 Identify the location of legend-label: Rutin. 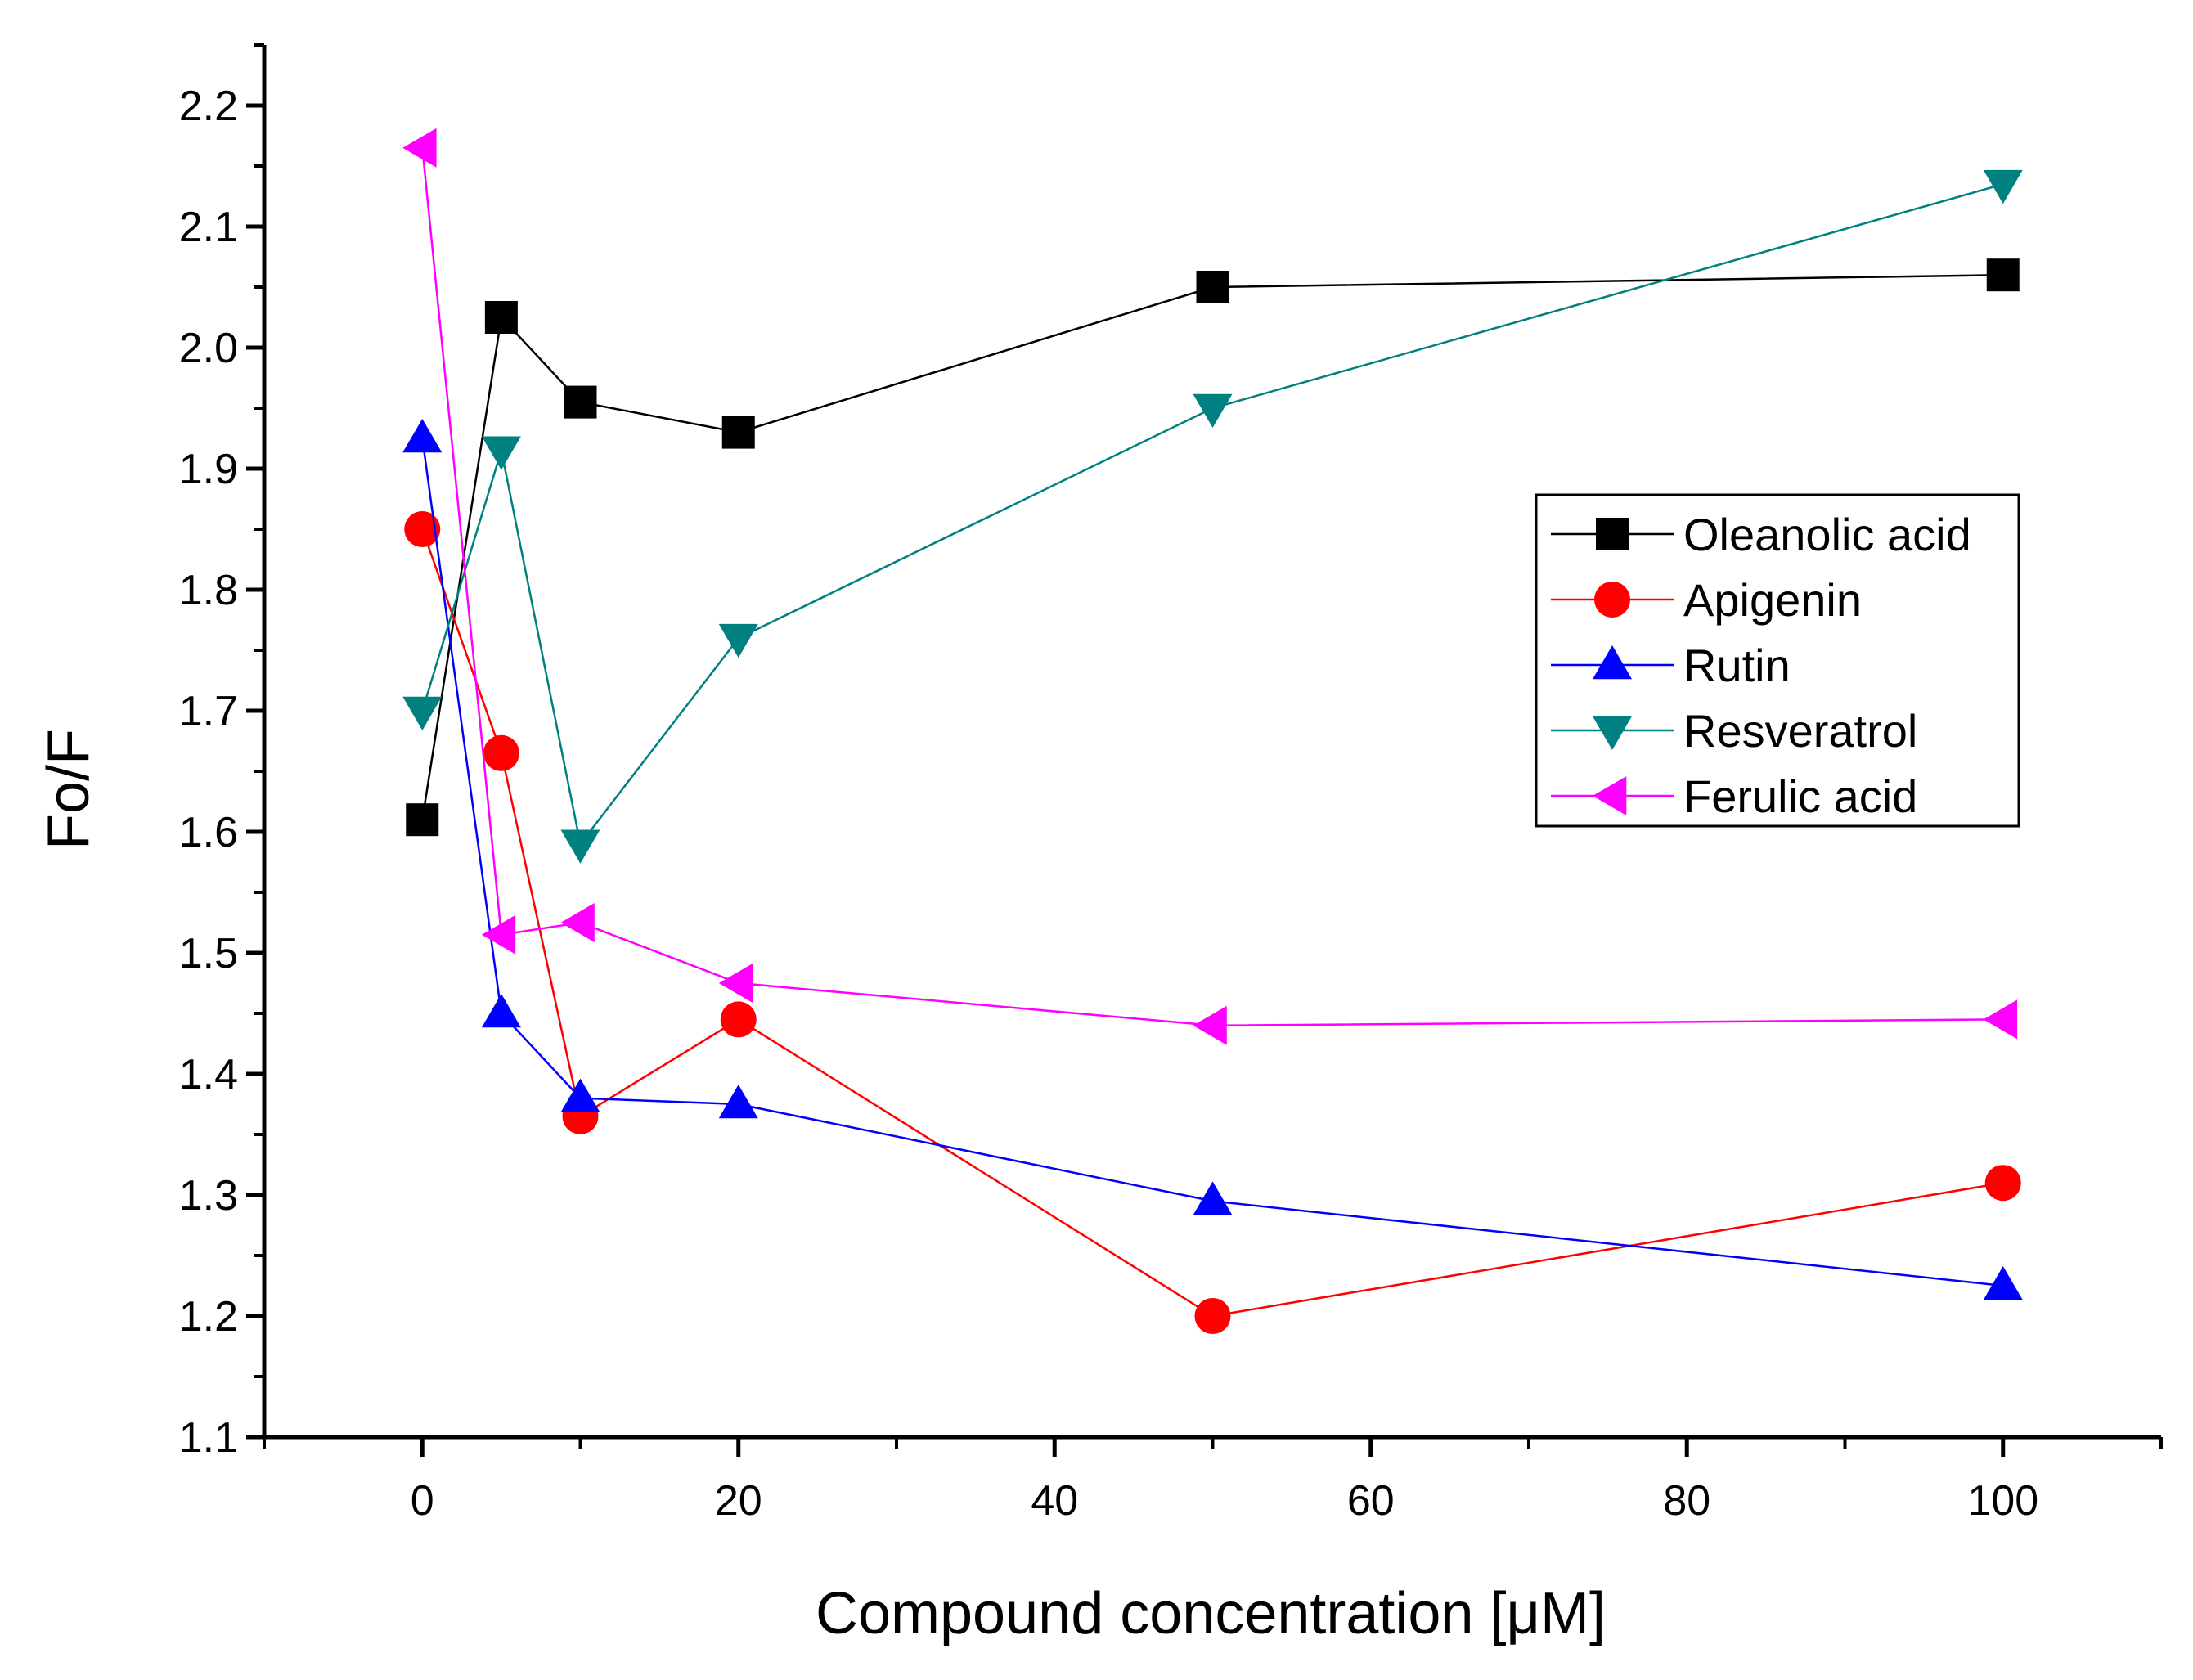
(1737, 665).